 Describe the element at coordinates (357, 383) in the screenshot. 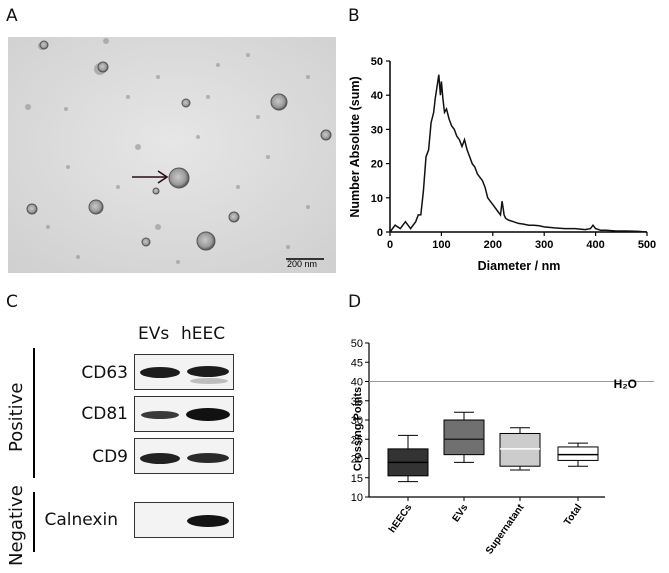

I see `pcr-y-tick-label: 40` at that location.